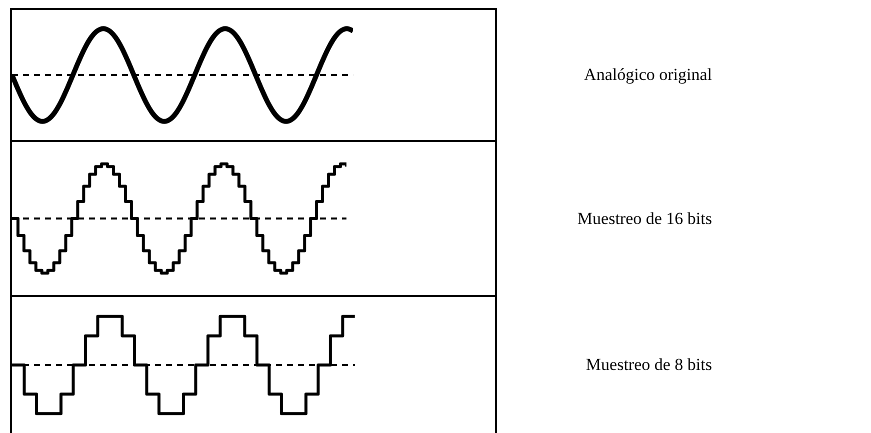 The image size is (871, 433). What do you see at coordinates (649, 364) in the screenshot?
I see `text: Muestreo de 8 bits` at bounding box center [649, 364].